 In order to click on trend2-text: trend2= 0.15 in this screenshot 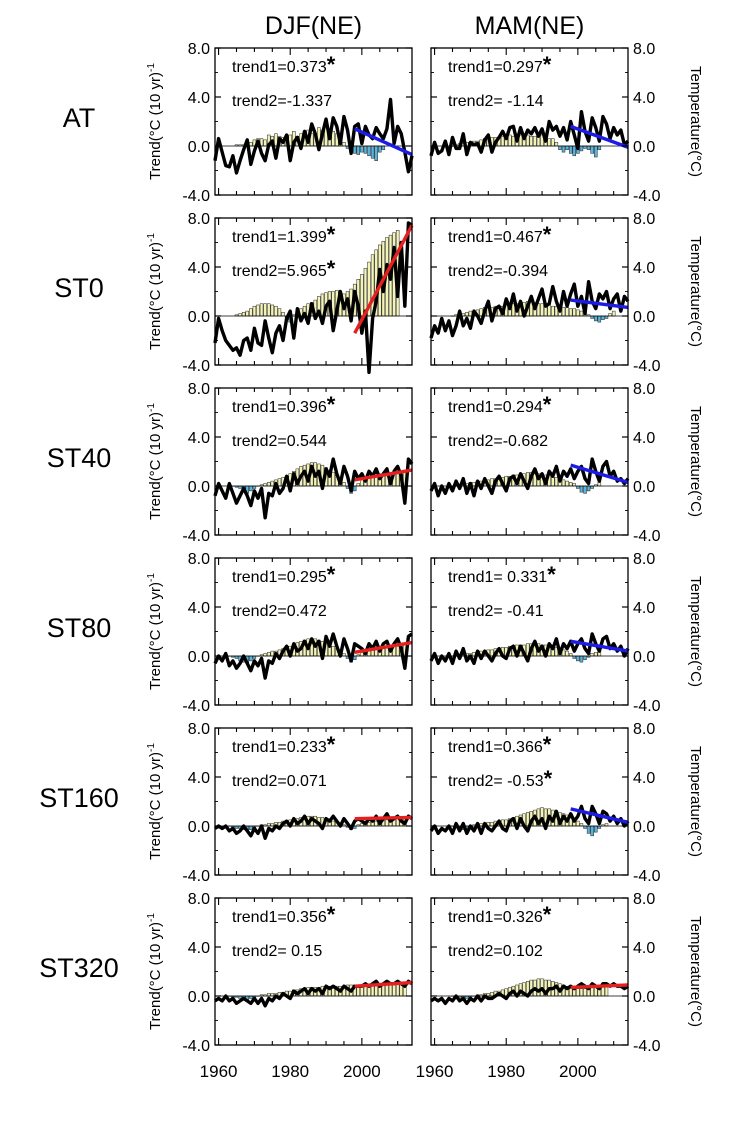, I will do `click(277, 951)`.